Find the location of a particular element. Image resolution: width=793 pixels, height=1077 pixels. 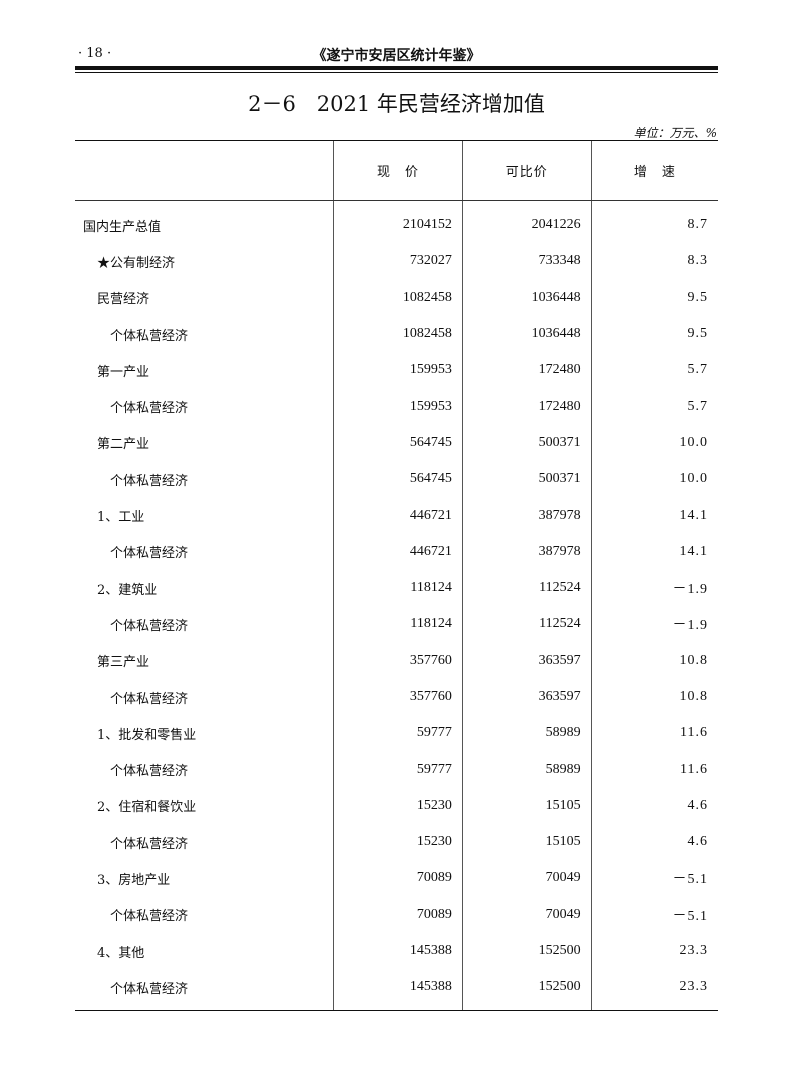

unit-label: 单位：万元、% is located at coordinates (675, 133).